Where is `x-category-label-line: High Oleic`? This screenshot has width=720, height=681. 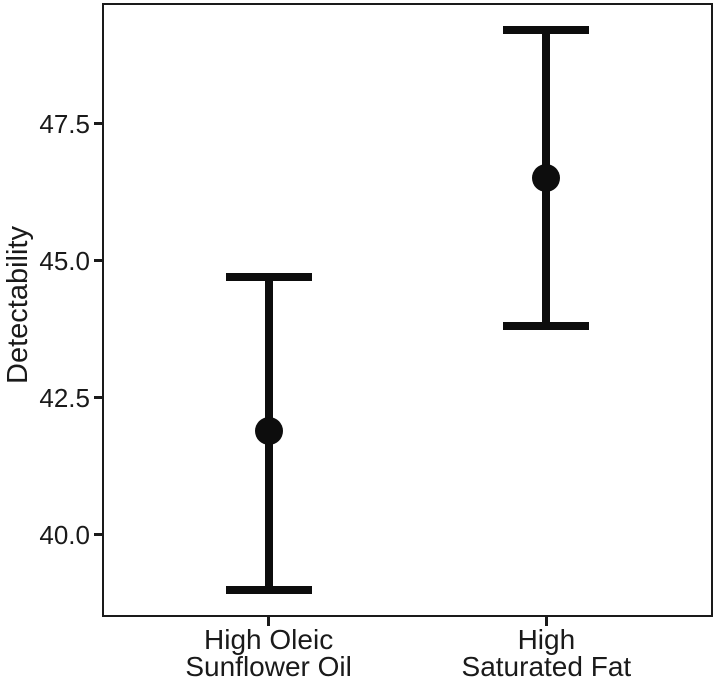
x-category-label-line: High Oleic is located at coordinates (269, 639).